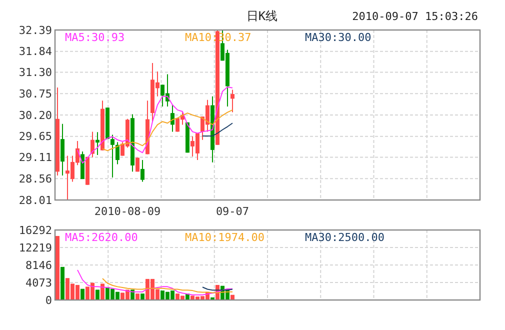 Image resolution: width=505 pixels, height=330 pixels. I want to click on text: 2010-09-07 15:03:26, so click(415, 16).